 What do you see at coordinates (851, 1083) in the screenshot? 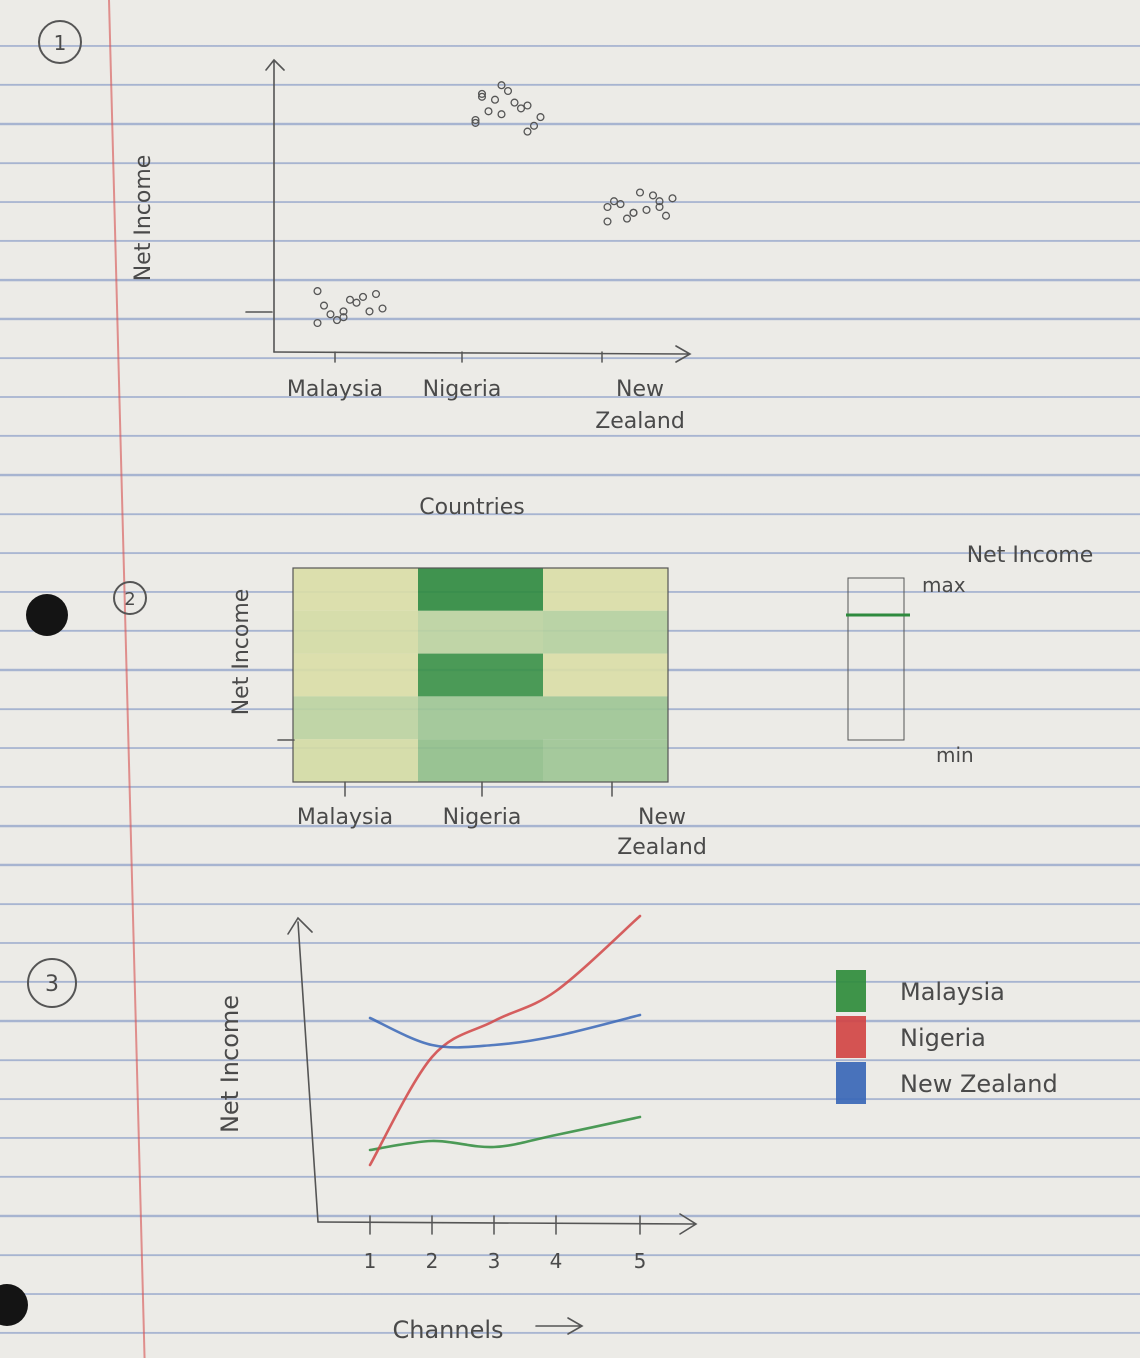
I see `legend-swatch-new-zealand` at bounding box center [851, 1083].